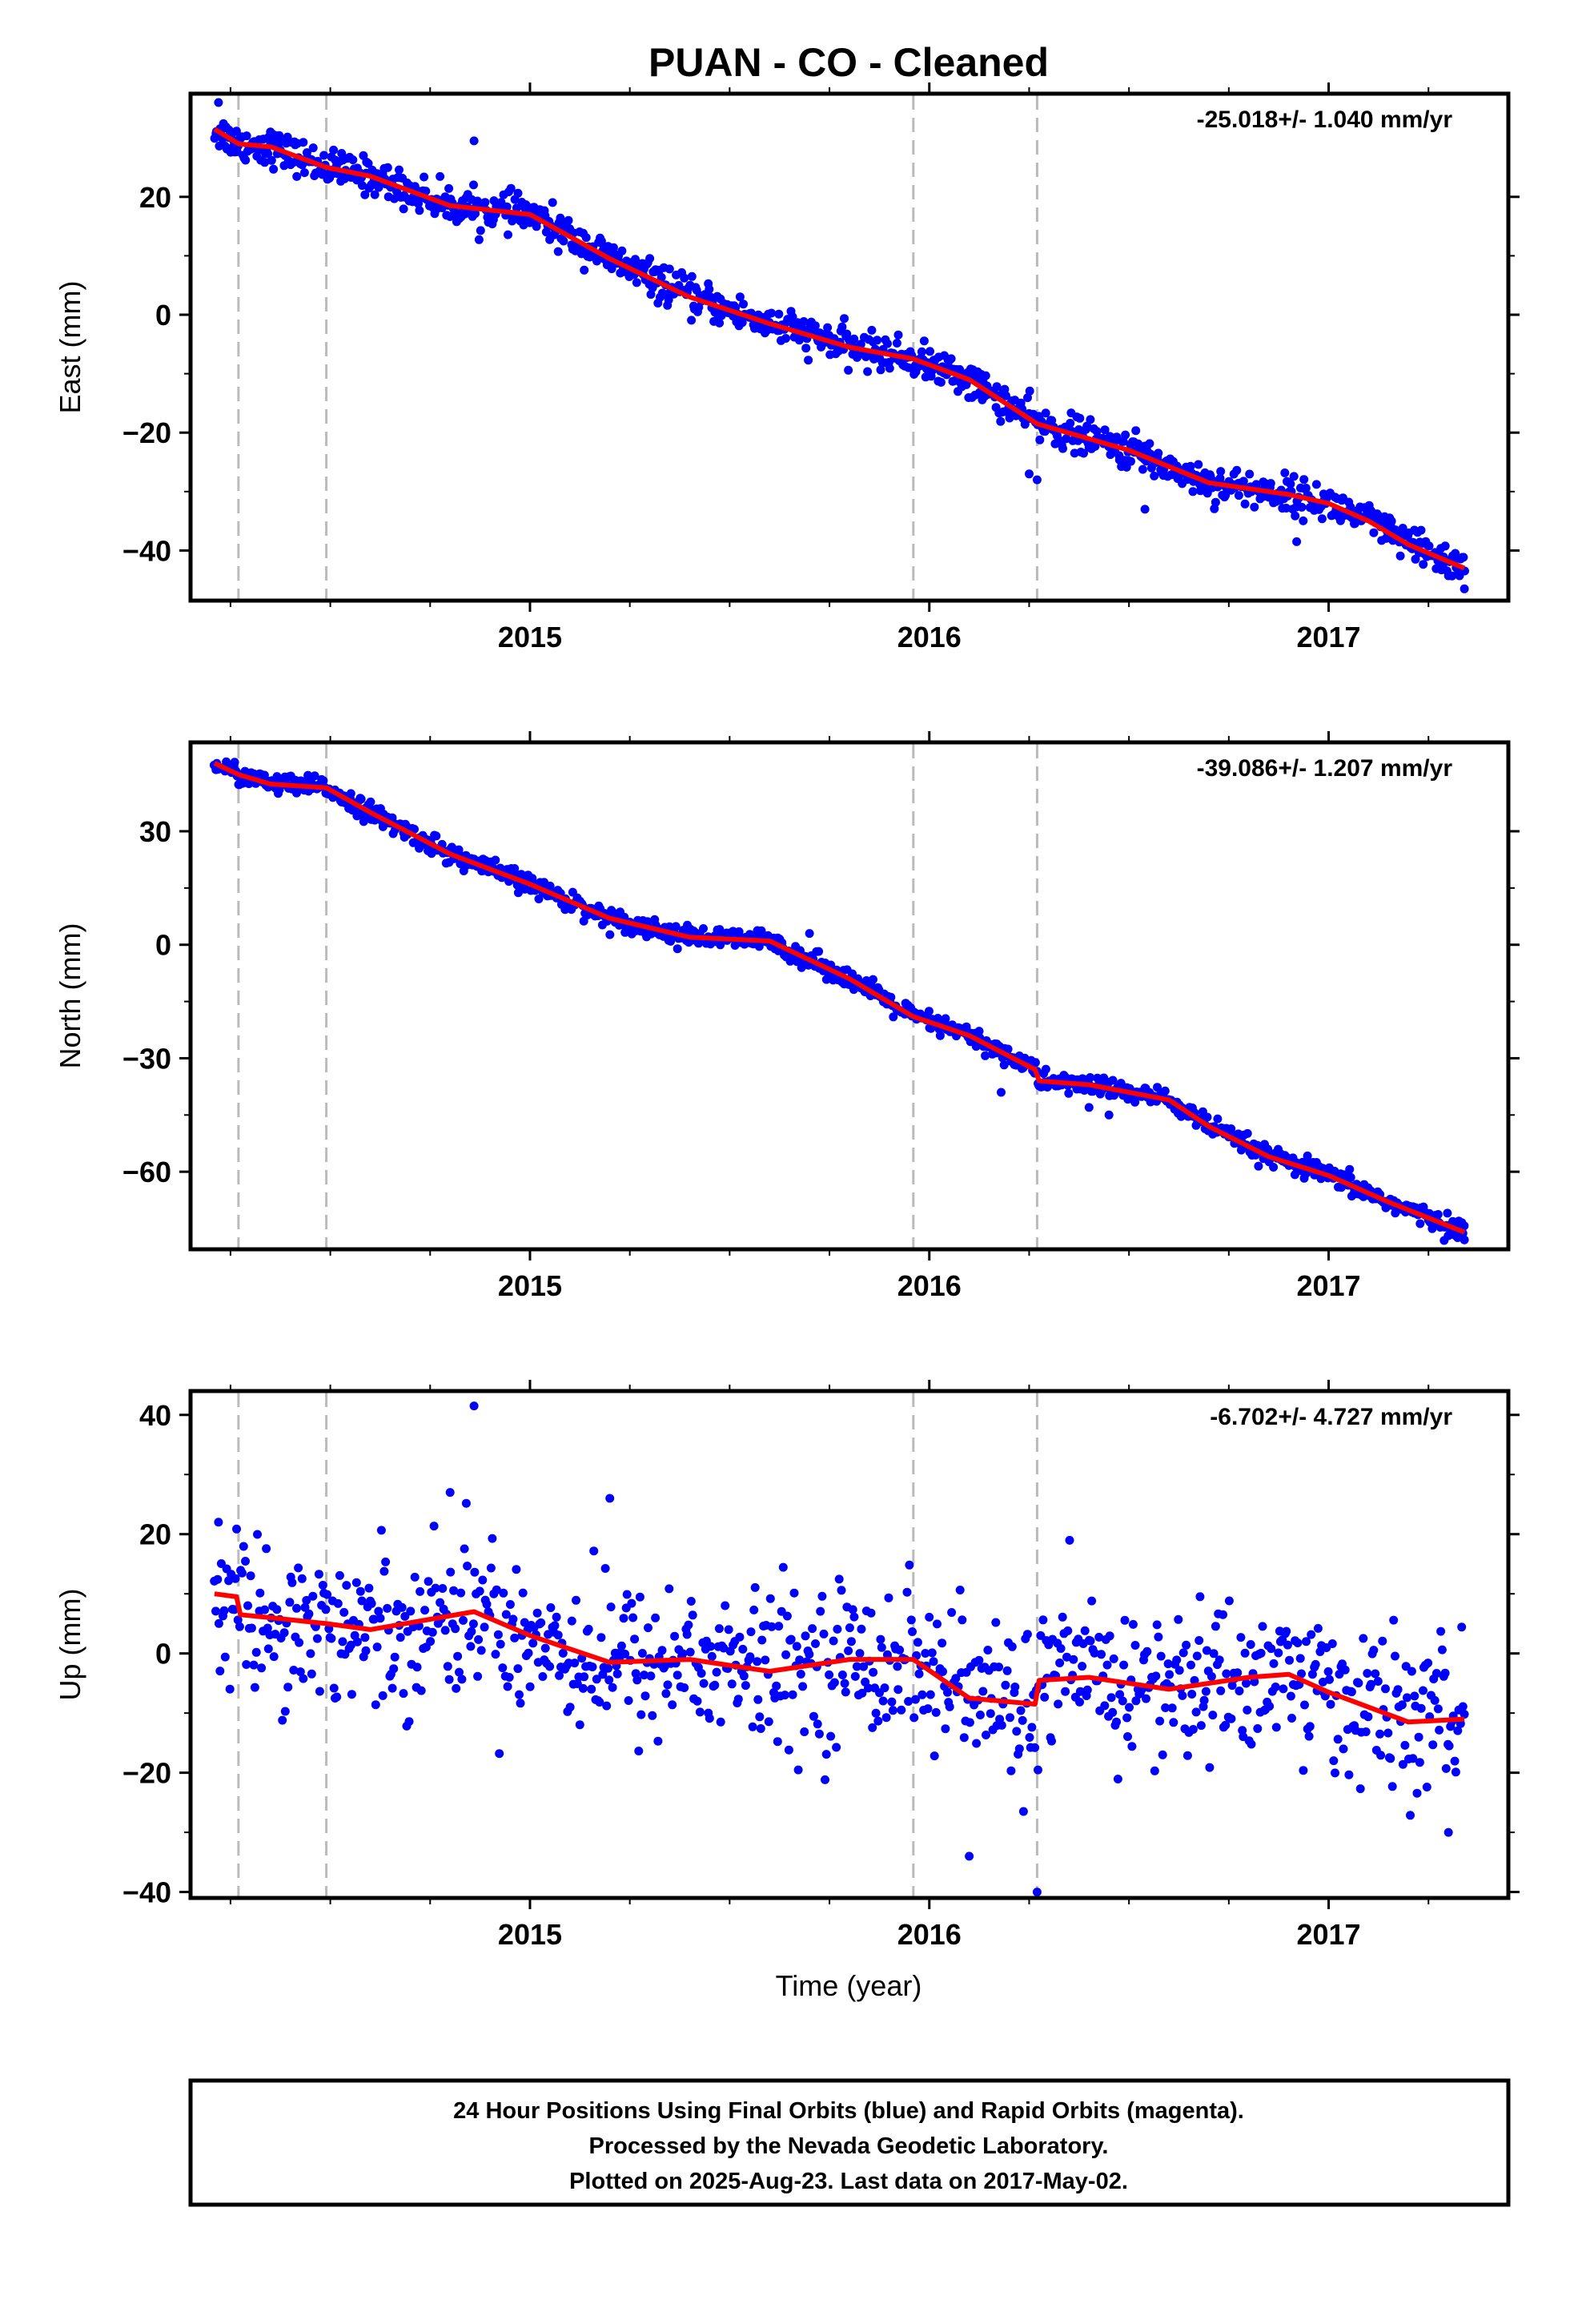 This screenshot has height=2324, width=1582. What do you see at coordinates (155, 831) in the screenshot?
I see `north-y-tick-label: 30` at bounding box center [155, 831].